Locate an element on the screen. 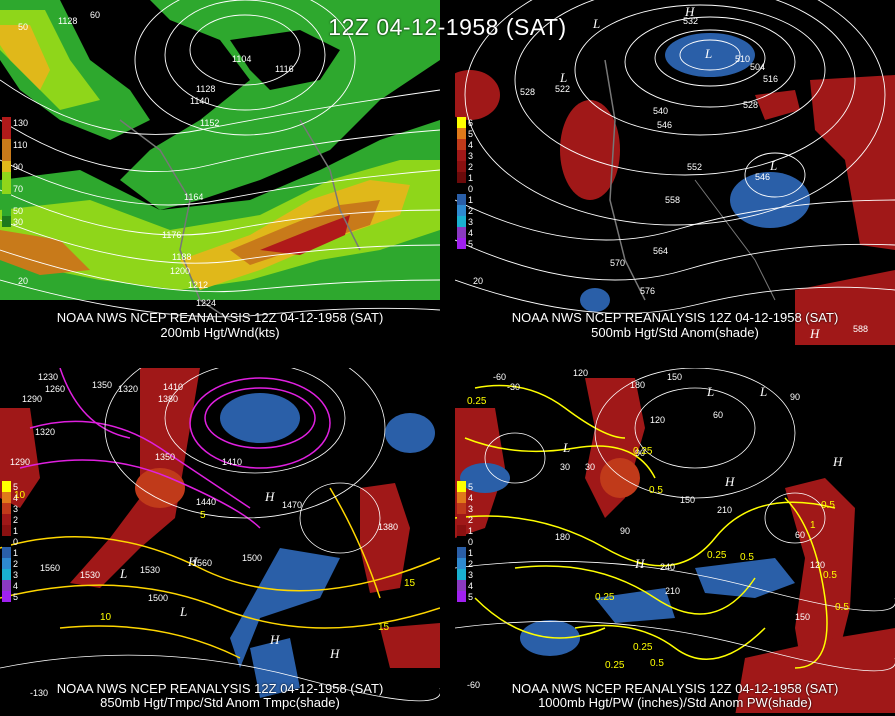 The image size is (895, 716). contour-label: 1260 is located at coordinates (55, 389).